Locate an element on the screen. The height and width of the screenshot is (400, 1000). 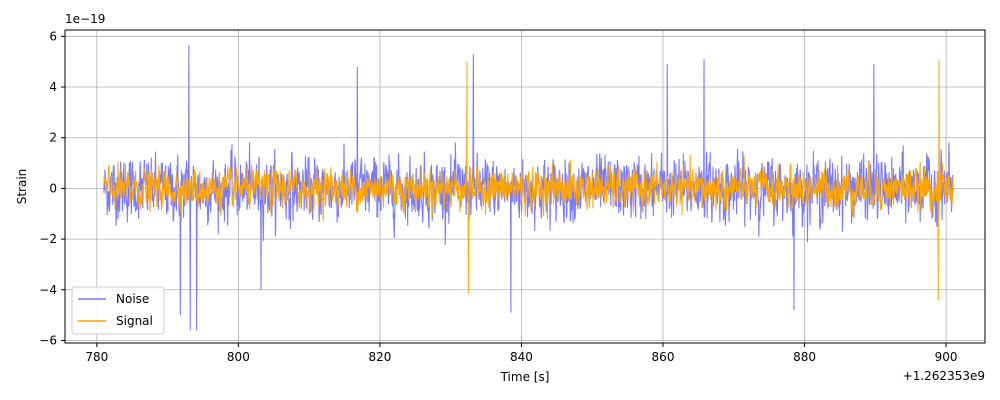
y-tick-label: 6 is located at coordinates (53, 36).